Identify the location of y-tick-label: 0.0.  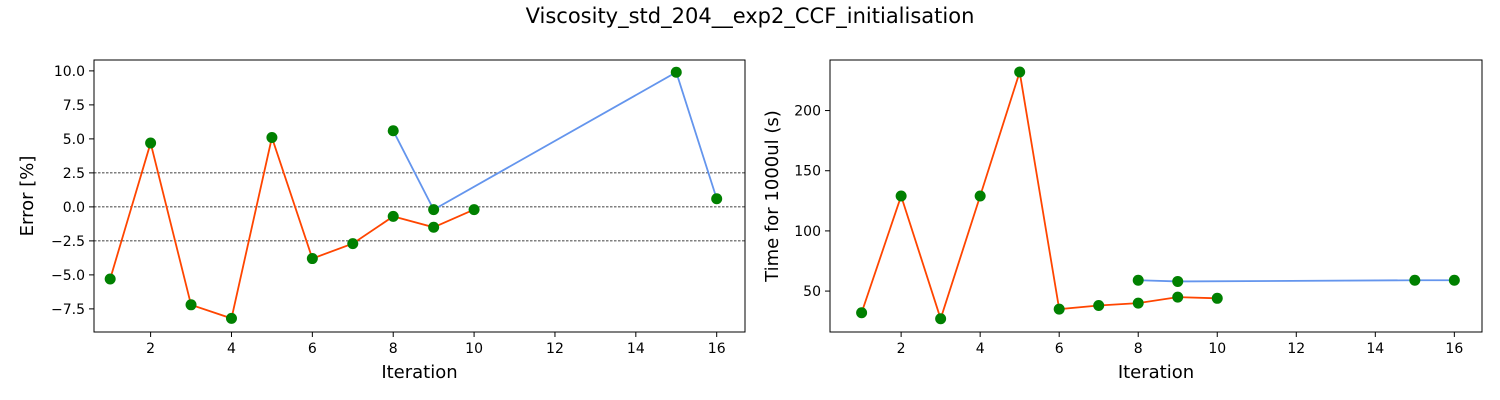
(74, 208).